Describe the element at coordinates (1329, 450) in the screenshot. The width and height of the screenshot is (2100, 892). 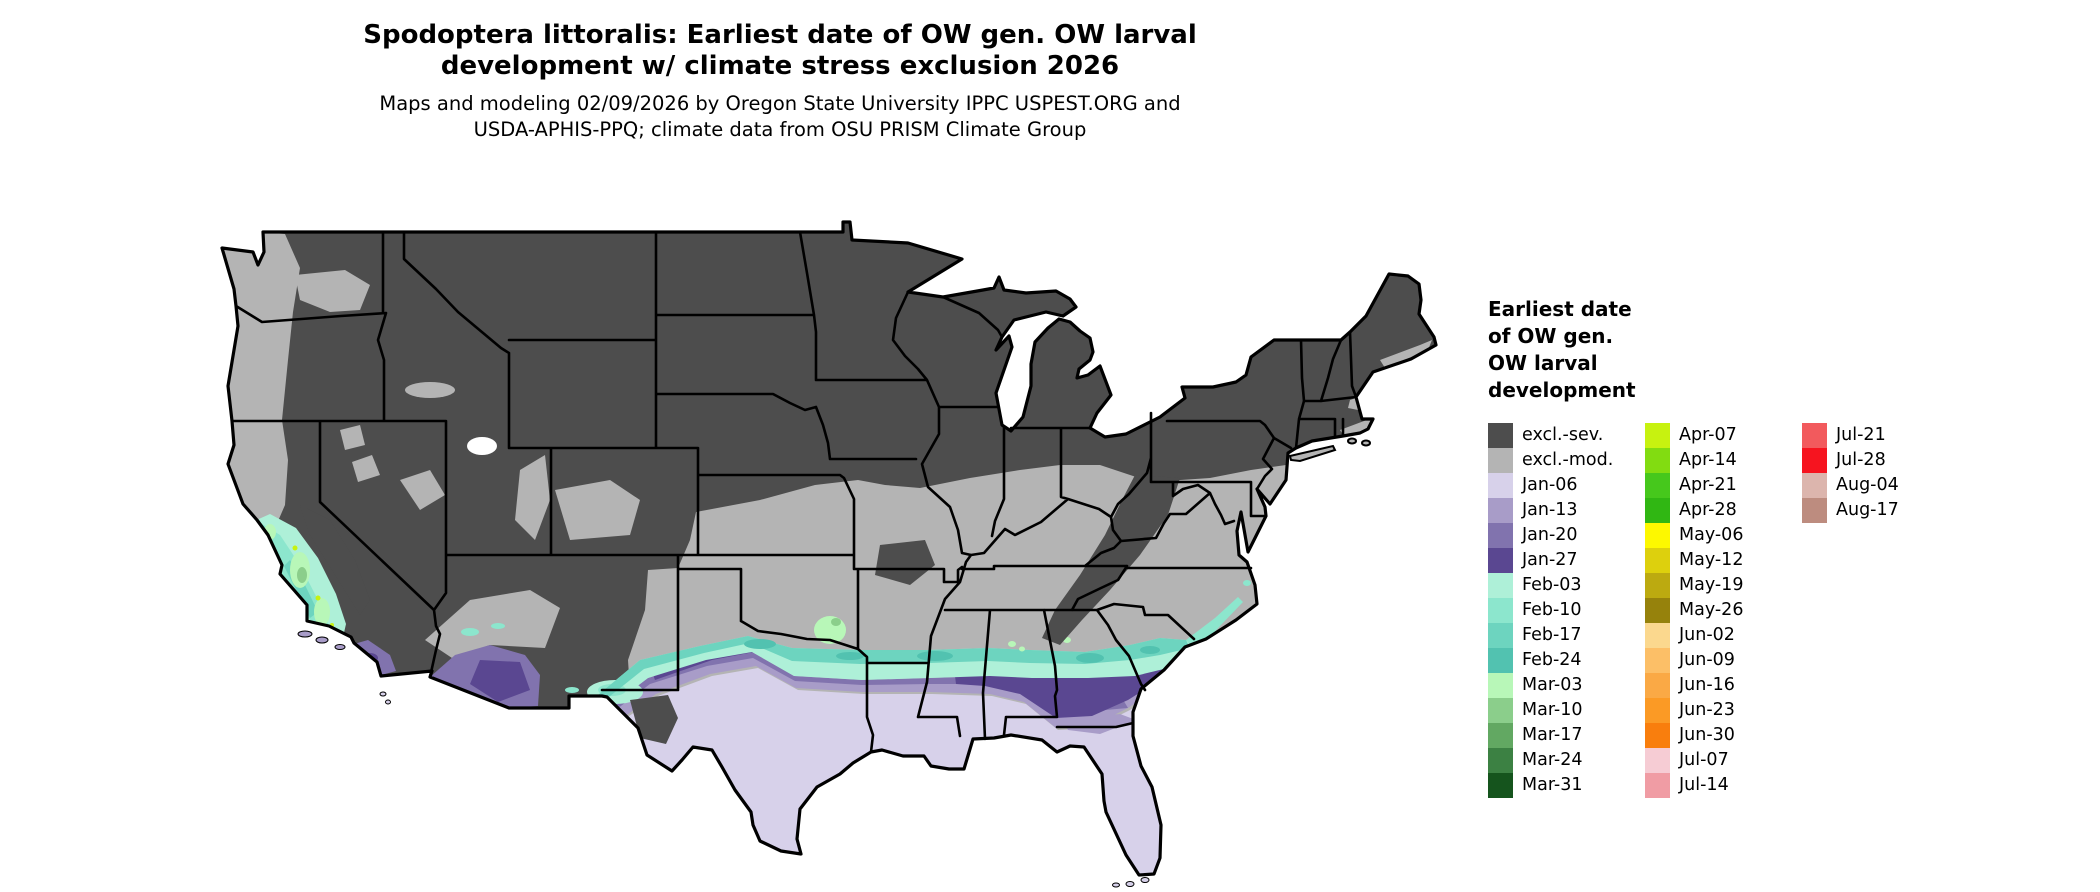
I see `long-island` at that location.